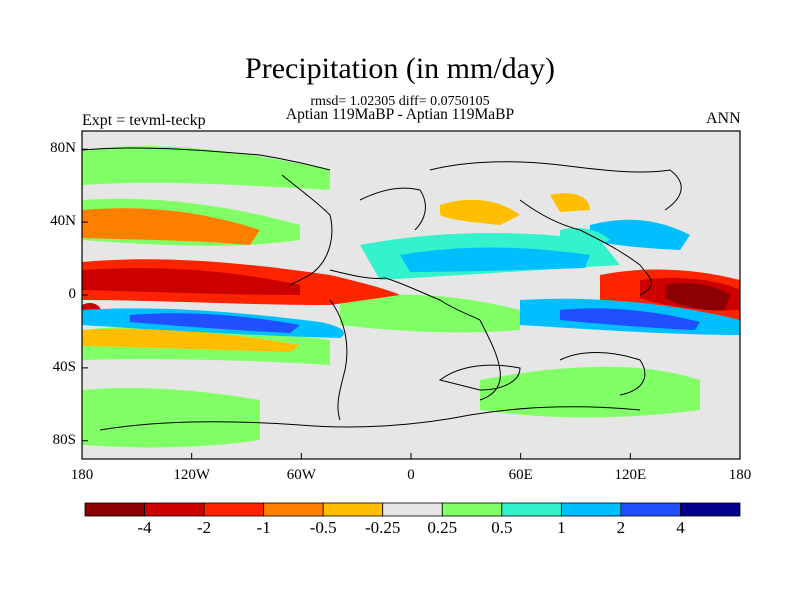 The image size is (800, 600). What do you see at coordinates (301, 475) in the screenshot?
I see `x-tick-label: 60W` at bounding box center [301, 475].